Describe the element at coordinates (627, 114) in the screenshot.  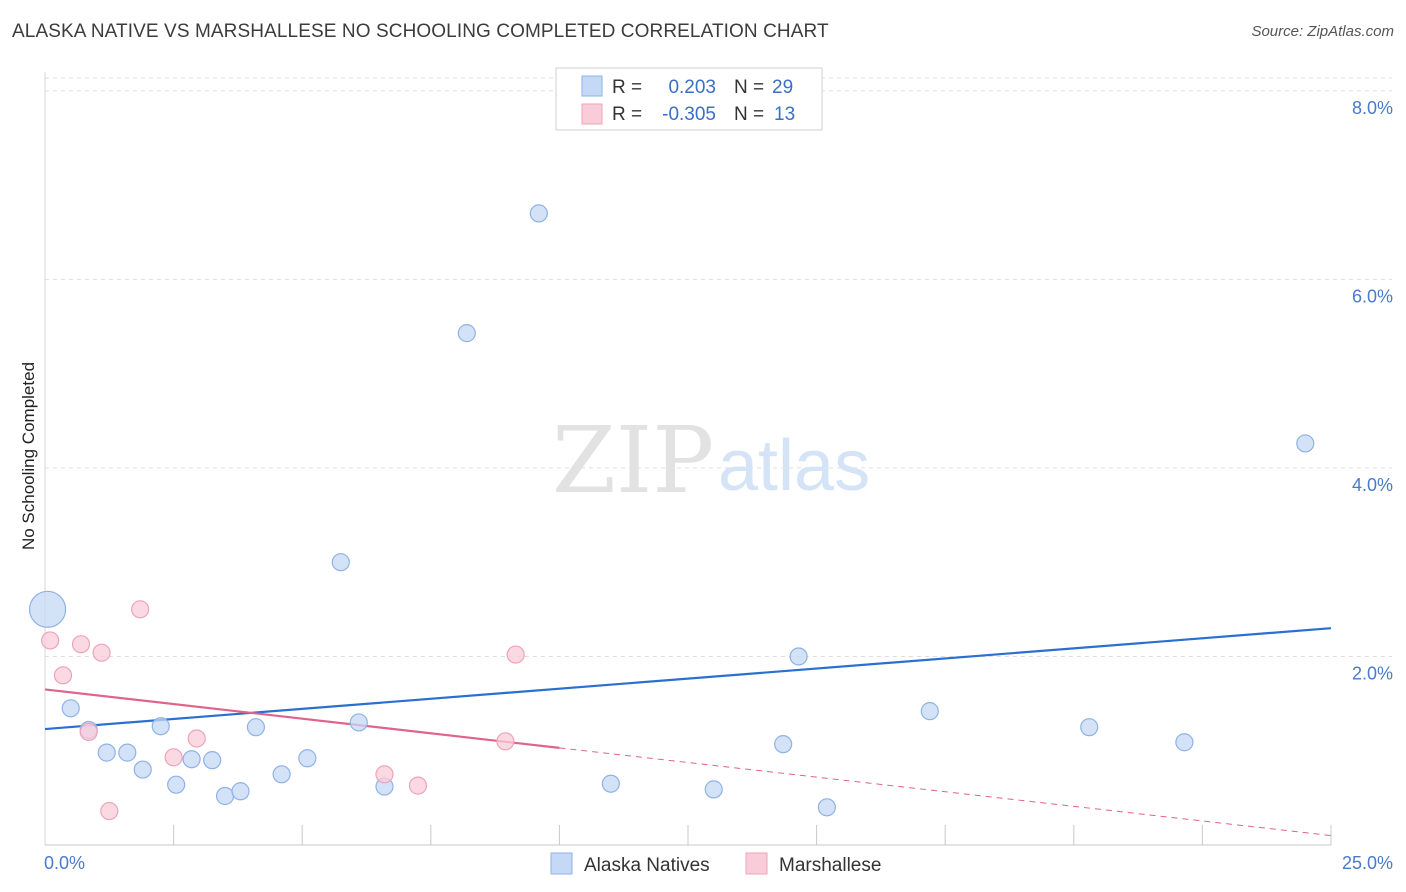
I see `legend-r-label-2: R =` at that location.